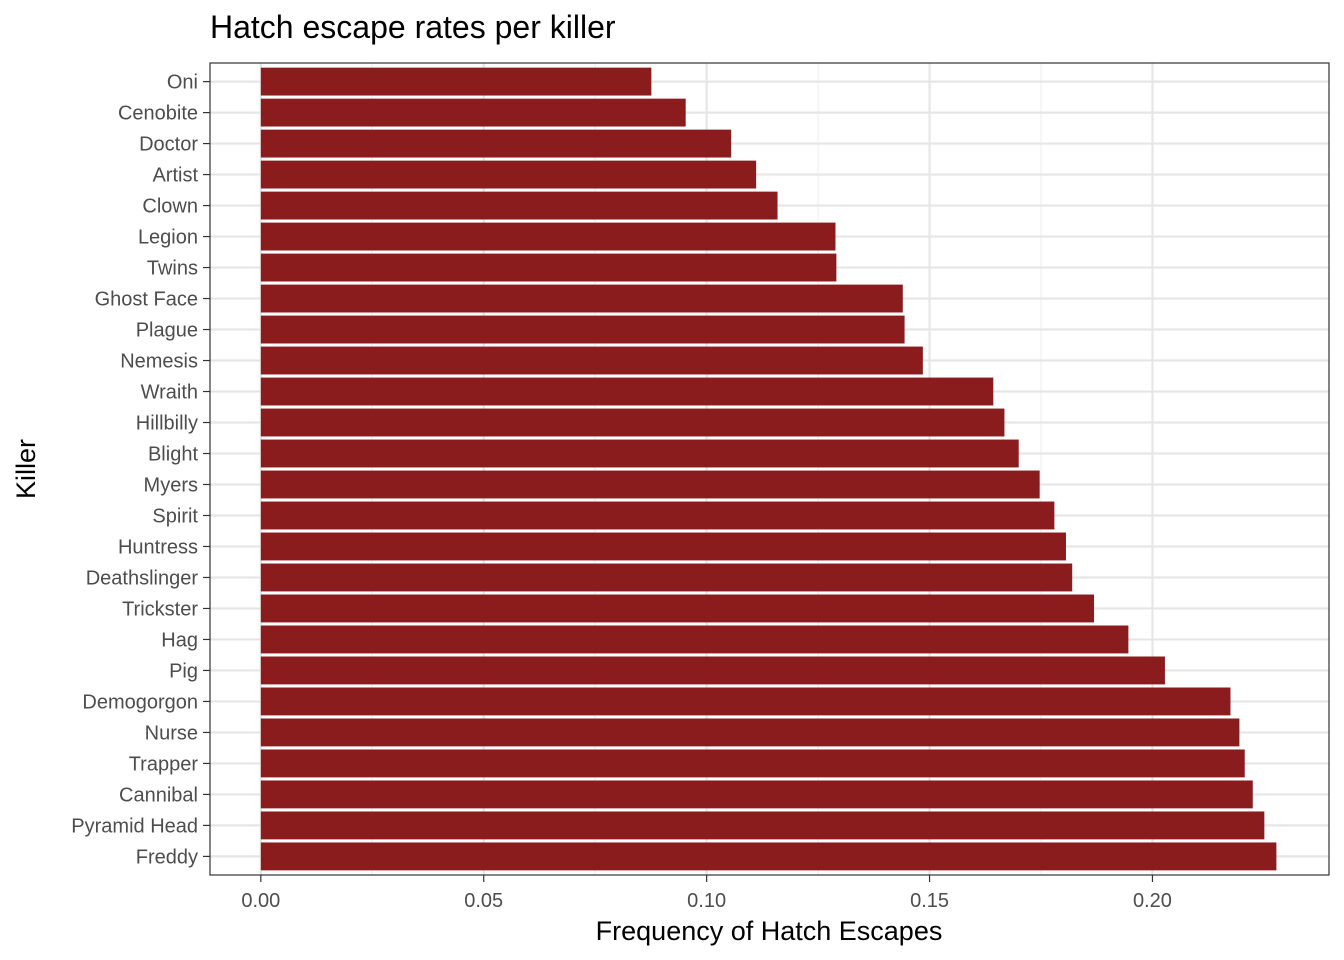  I want to click on y-tick-label: Huntress, so click(158, 547).